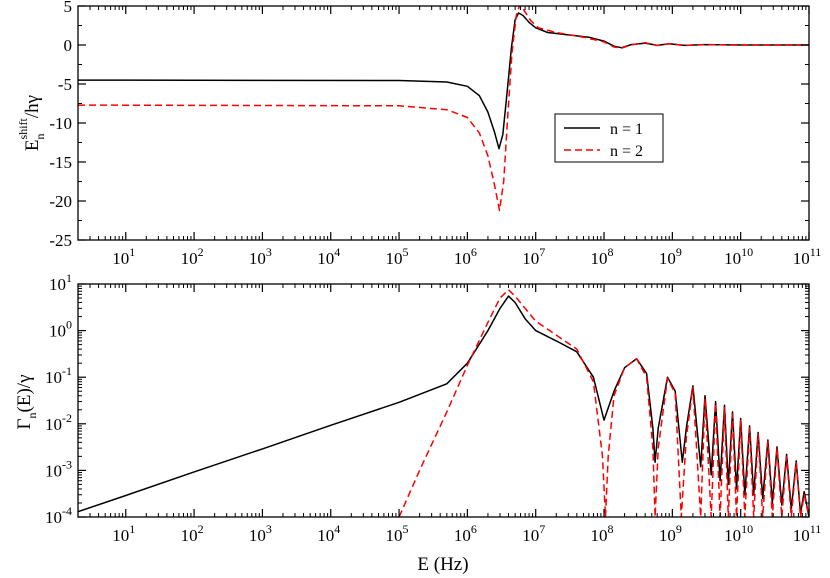 The width and height of the screenshot is (830, 578). What do you see at coordinates (626, 129) in the screenshot?
I see `legend-label-n1: n = 1` at bounding box center [626, 129].